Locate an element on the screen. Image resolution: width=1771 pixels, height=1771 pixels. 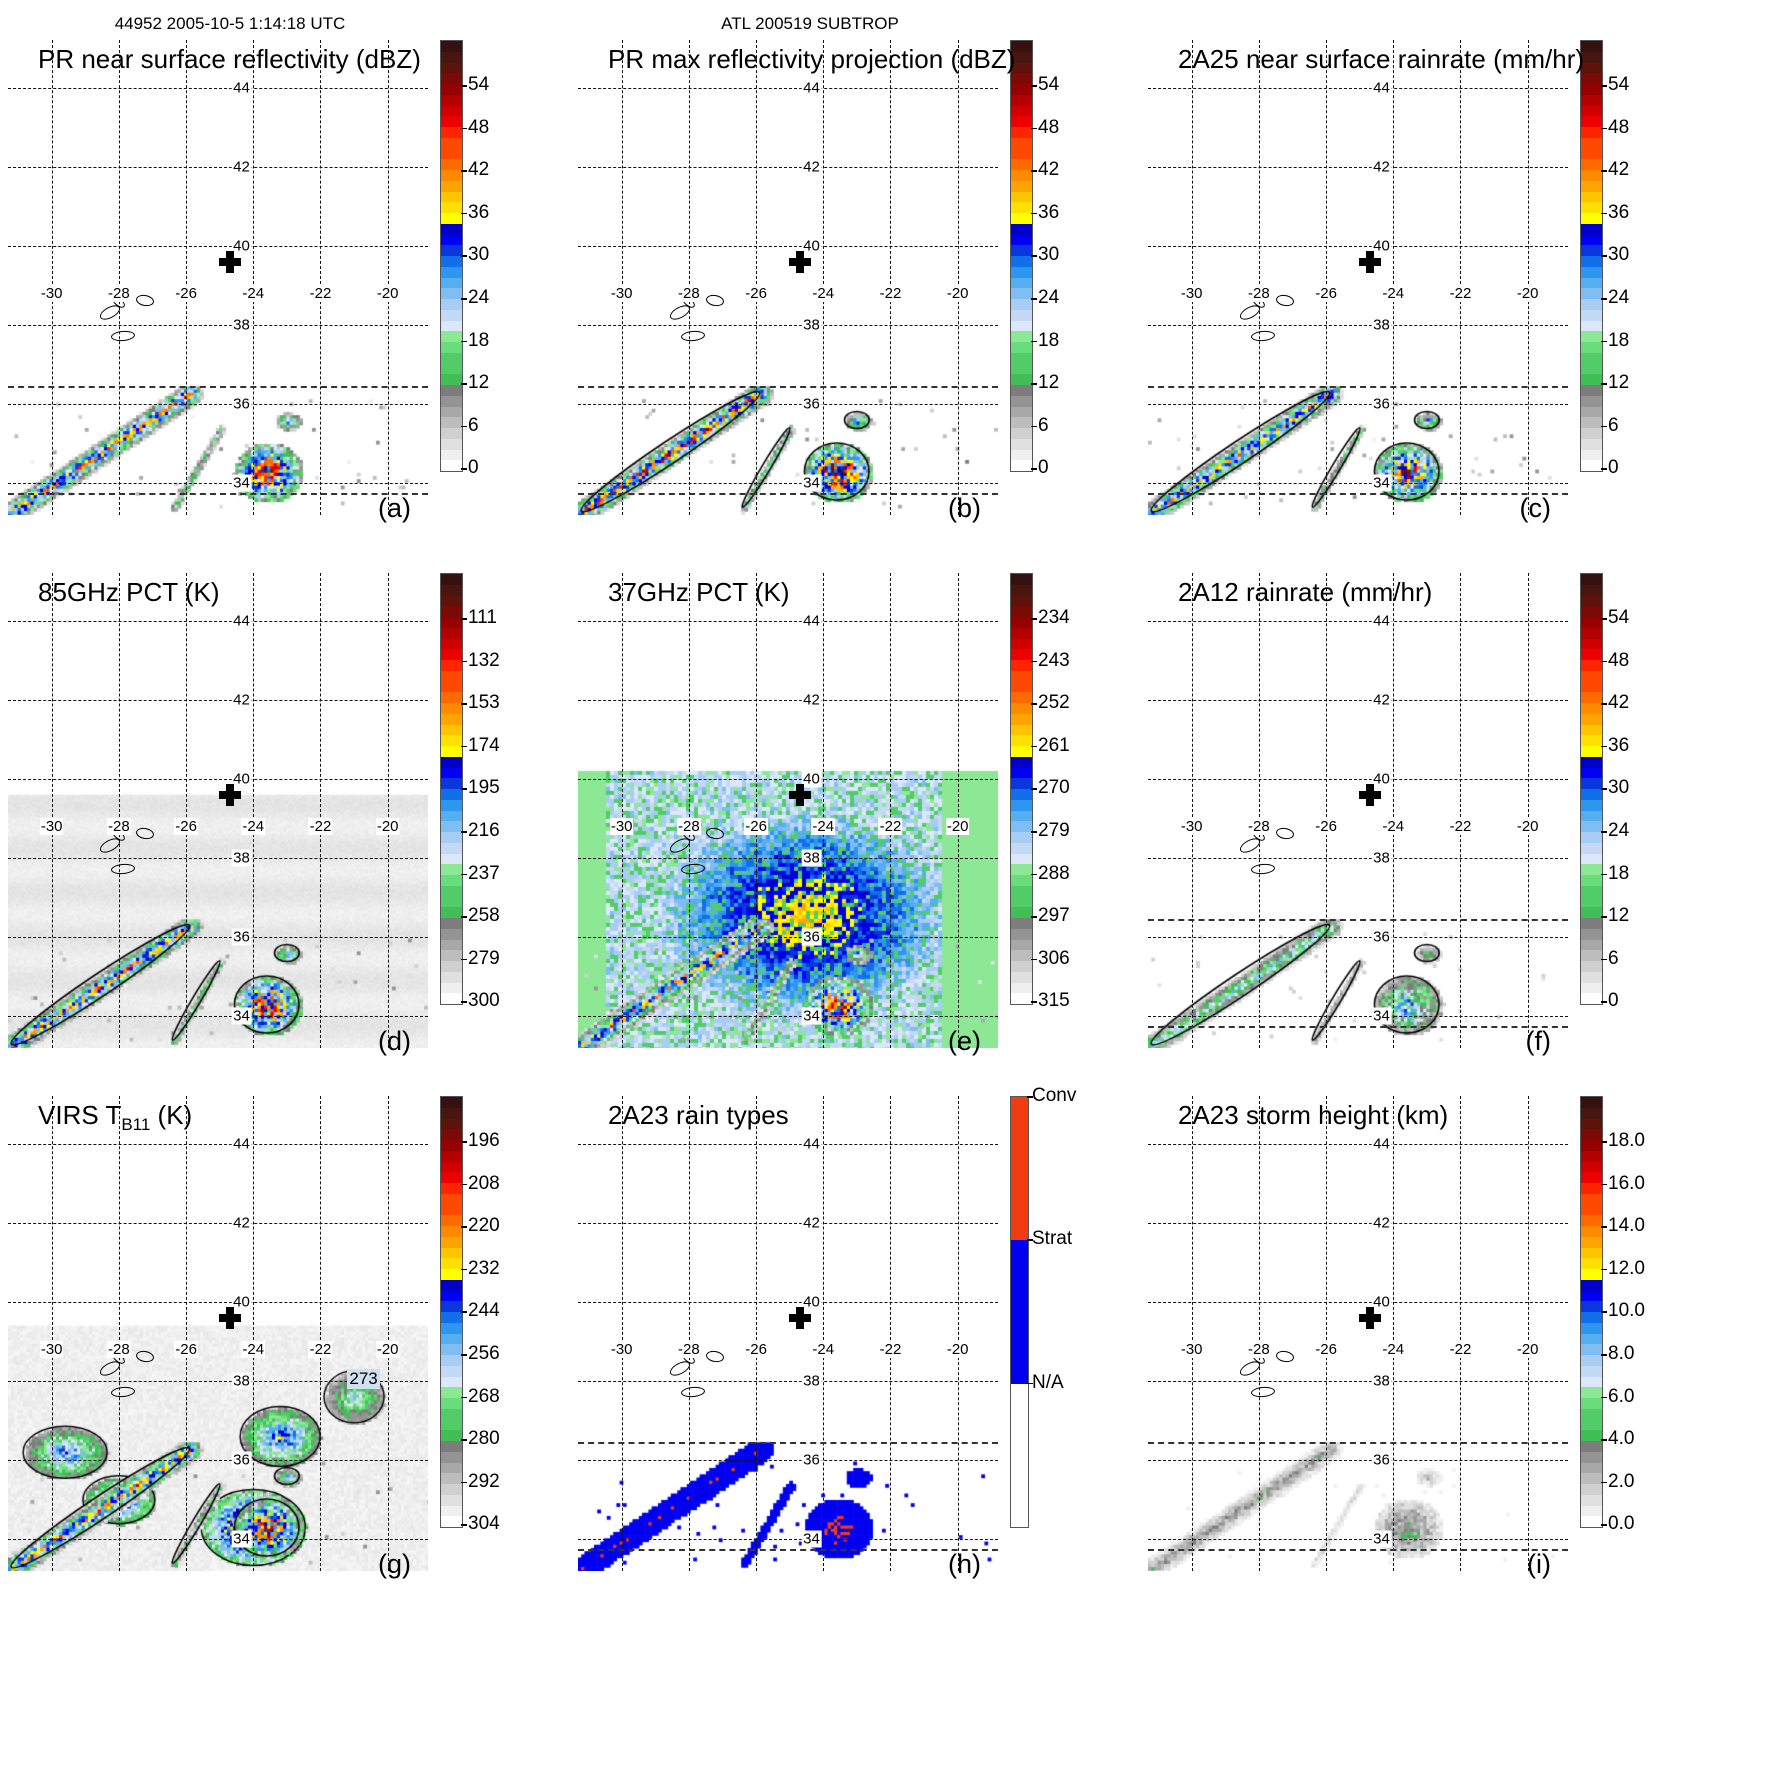
lat-tick-label-40: 40 is located at coordinates (1381, 246).